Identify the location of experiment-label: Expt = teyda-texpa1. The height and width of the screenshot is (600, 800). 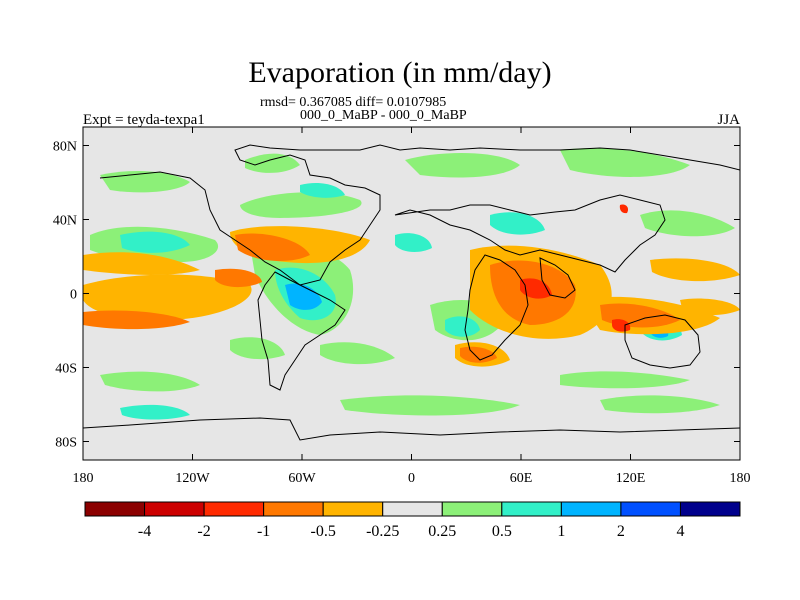
(144, 120).